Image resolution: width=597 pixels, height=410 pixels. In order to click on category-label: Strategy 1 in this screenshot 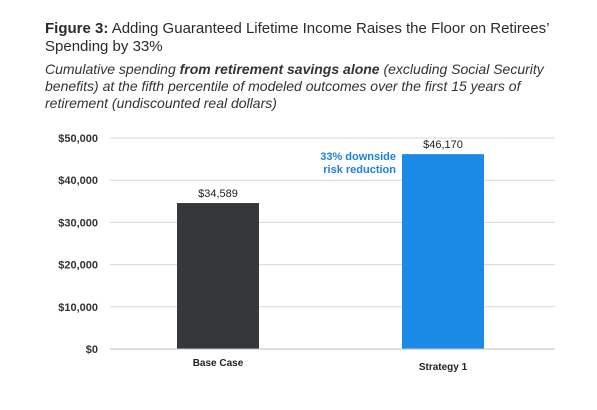, I will do `click(443, 367)`.